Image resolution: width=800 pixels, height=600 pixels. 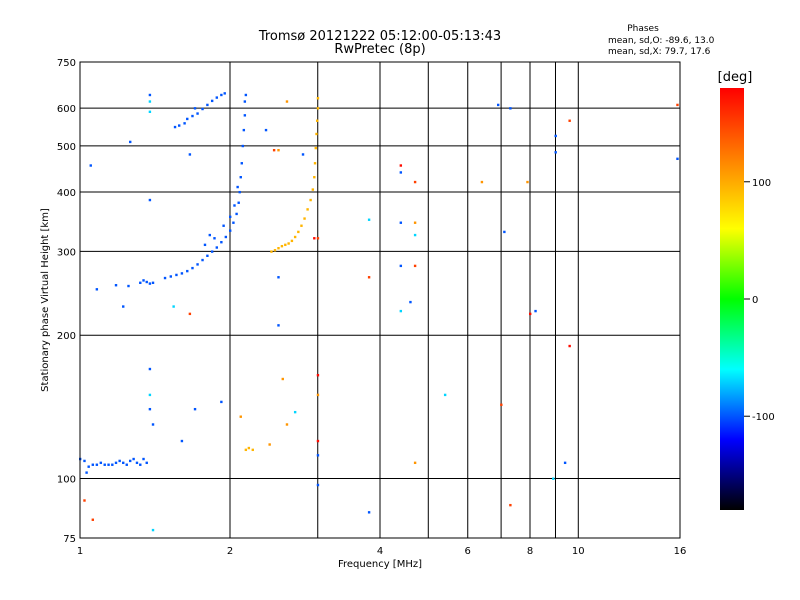 What do you see at coordinates (735, 77) in the screenshot?
I see `colorbar-label: [deg]` at bounding box center [735, 77].